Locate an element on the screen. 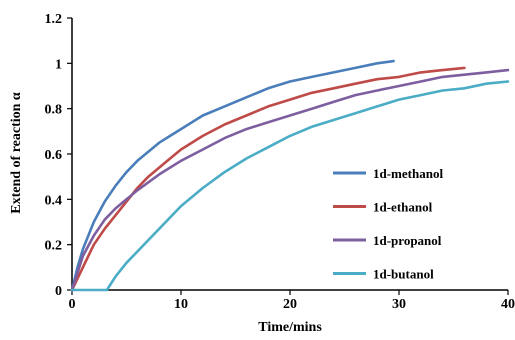 The image size is (515, 340). x-axis-title: Time/mins is located at coordinates (290, 327).